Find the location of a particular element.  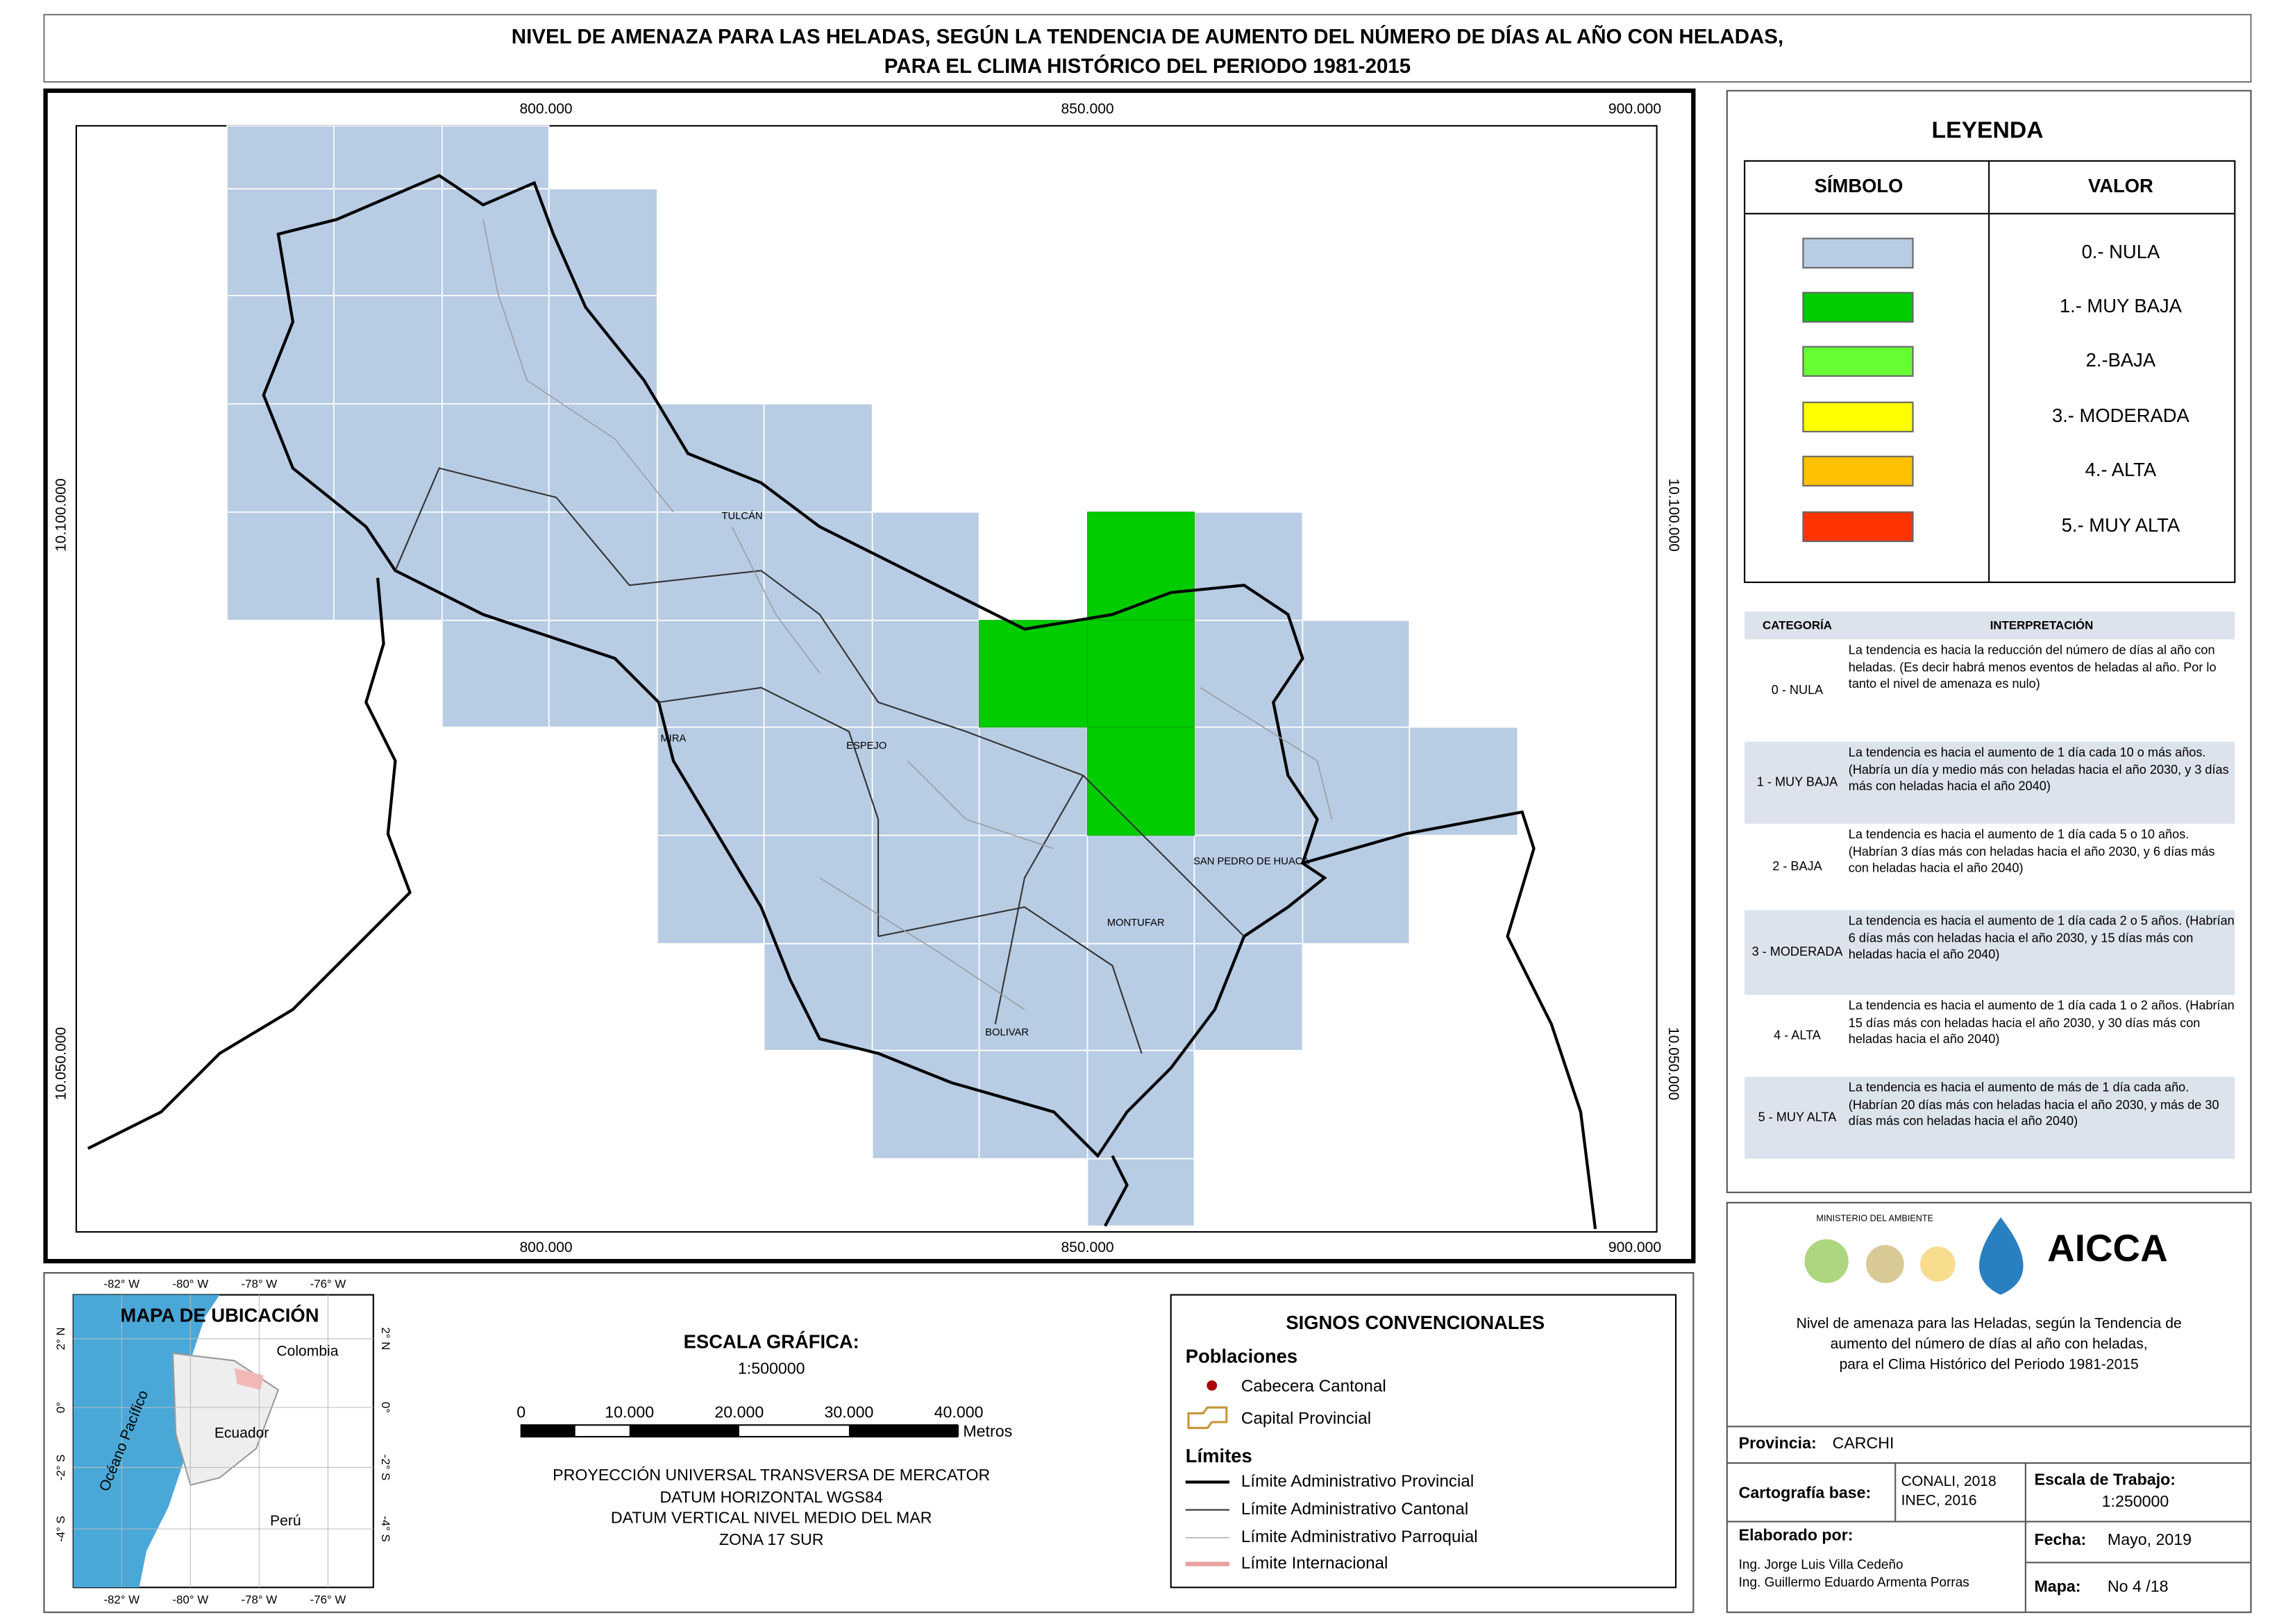

legend-header: VALOR is located at coordinates (2120, 185).